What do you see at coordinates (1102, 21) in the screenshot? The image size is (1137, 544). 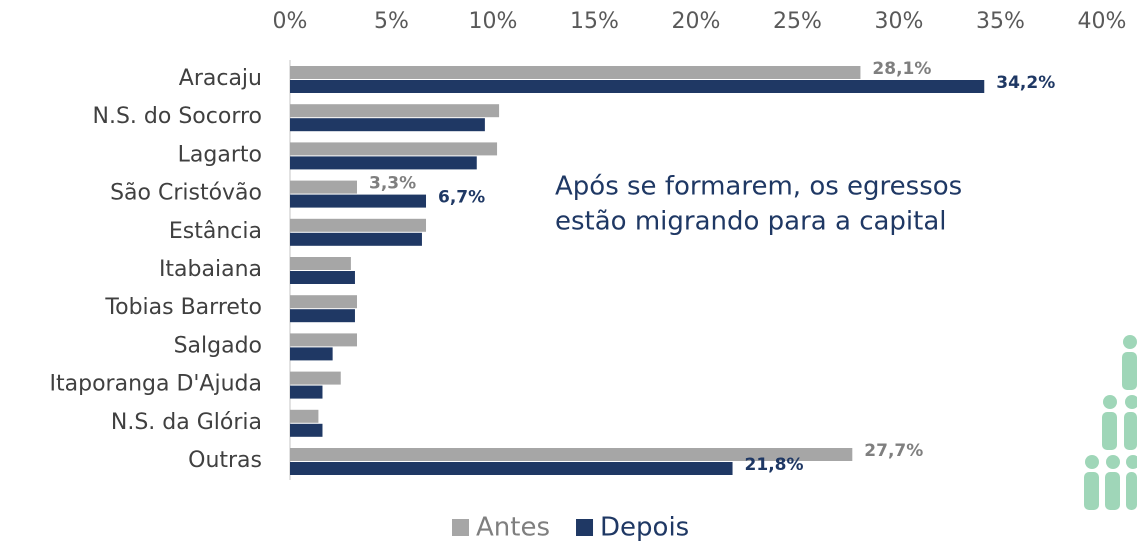 I see `x-tick-label: 40%` at bounding box center [1102, 21].